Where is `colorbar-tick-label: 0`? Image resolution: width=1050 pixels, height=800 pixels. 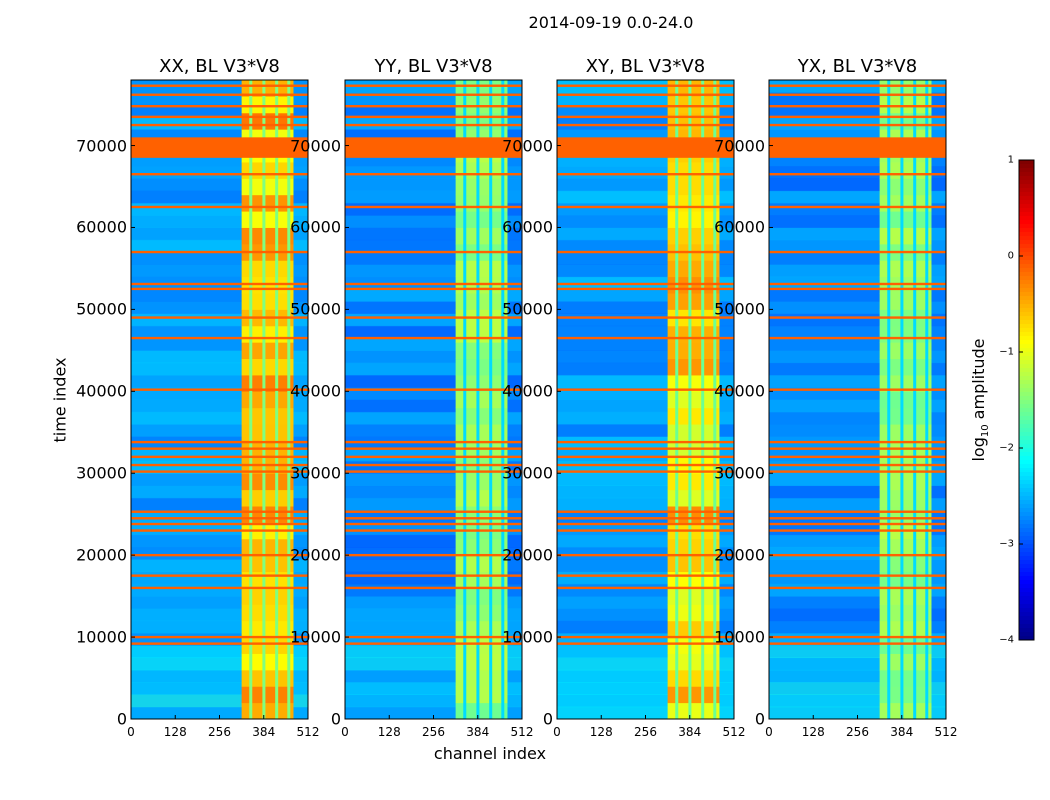 colorbar-tick-label: 0 is located at coordinates (1010, 256).